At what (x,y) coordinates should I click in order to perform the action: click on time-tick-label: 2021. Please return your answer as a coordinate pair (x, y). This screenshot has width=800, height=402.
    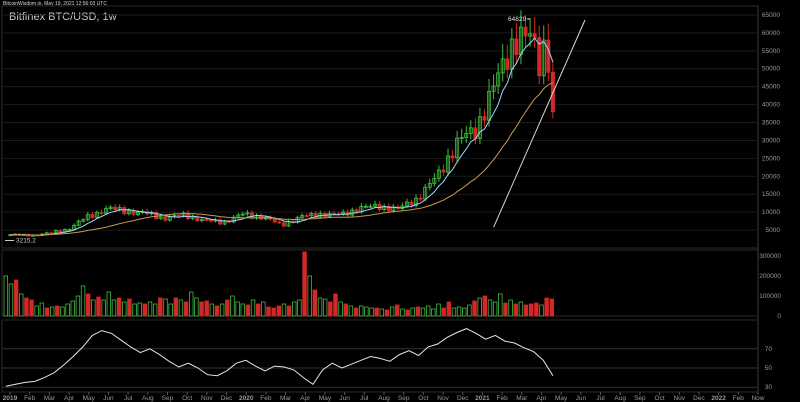
    Looking at the image, I should click on (482, 398).